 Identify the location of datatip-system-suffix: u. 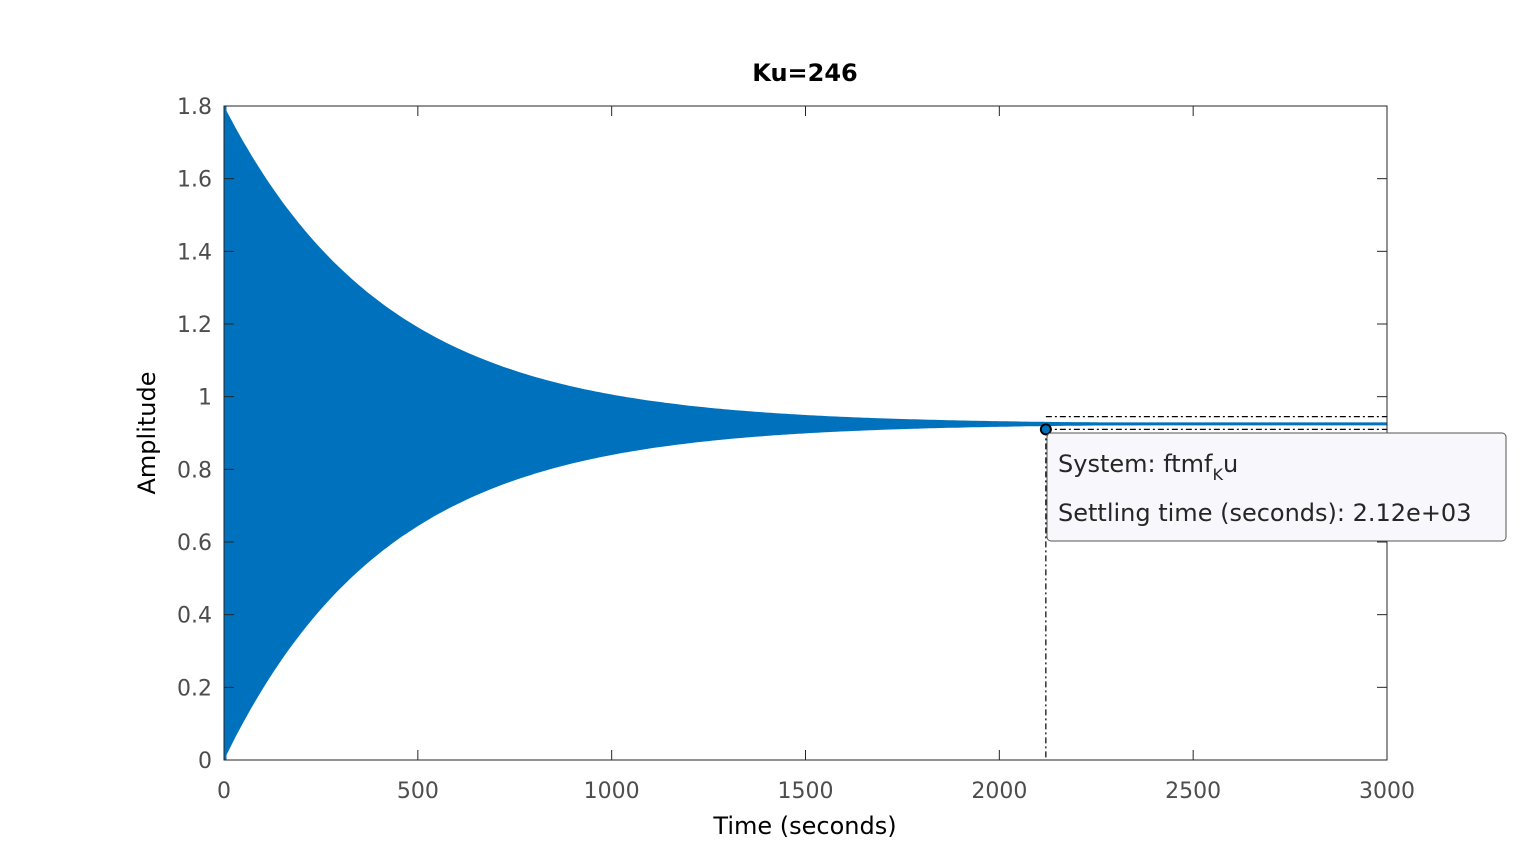
(1230, 464).